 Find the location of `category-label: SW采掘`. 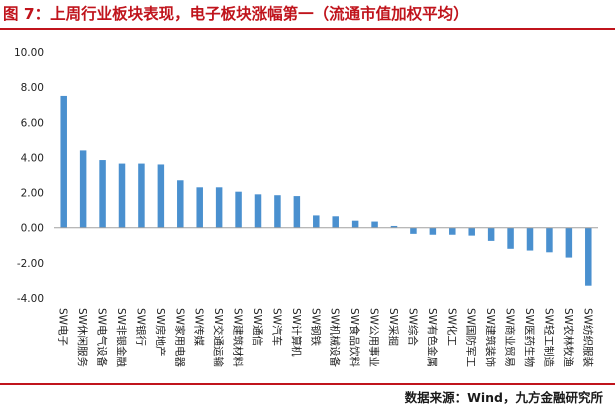

category-label: SW采掘 is located at coordinates (393, 327).